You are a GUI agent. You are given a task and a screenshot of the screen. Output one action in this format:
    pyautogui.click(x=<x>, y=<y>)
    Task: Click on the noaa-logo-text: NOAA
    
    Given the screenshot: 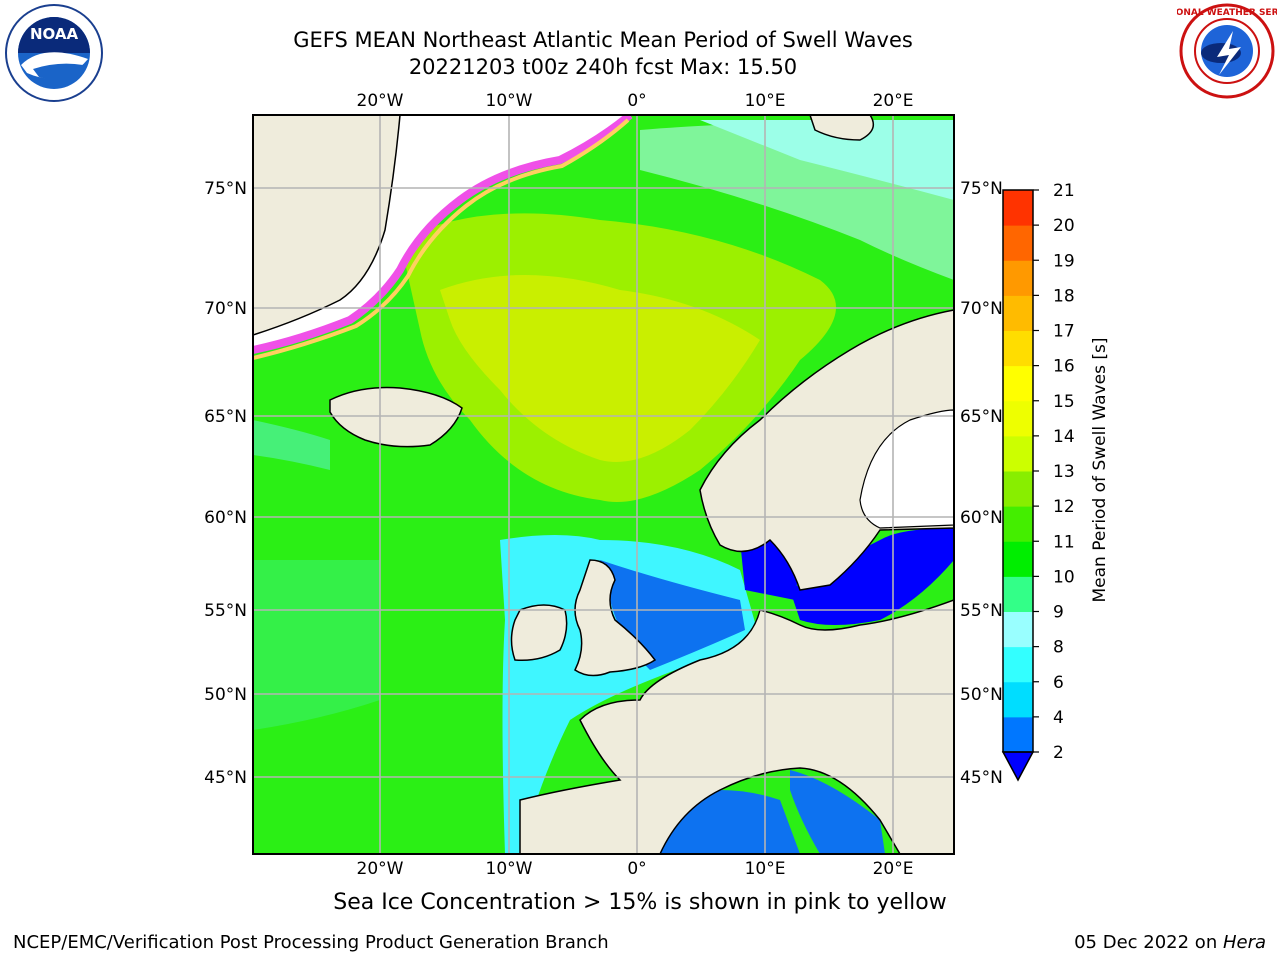 What is the action you would take?
    pyautogui.click(x=54, y=34)
    